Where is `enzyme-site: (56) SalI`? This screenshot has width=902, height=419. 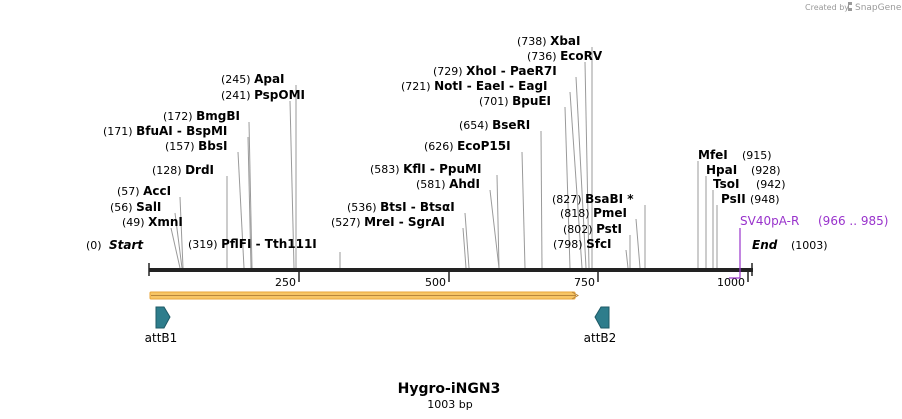
enzyme-site: (56) SalI is located at coordinates (135, 207).